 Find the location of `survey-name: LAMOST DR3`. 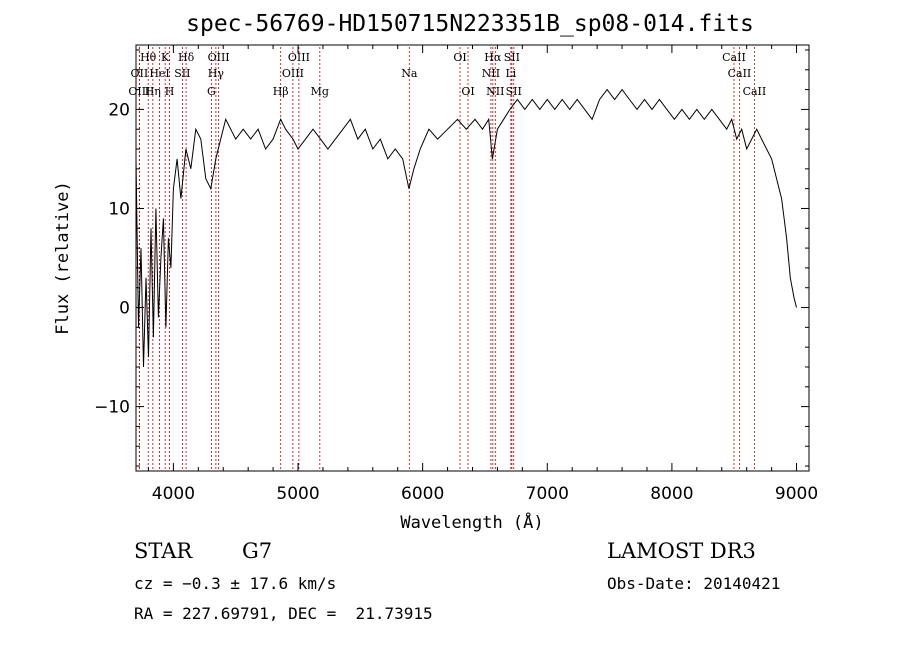

survey-name: LAMOST DR3 is located at coordinates (681, 551).